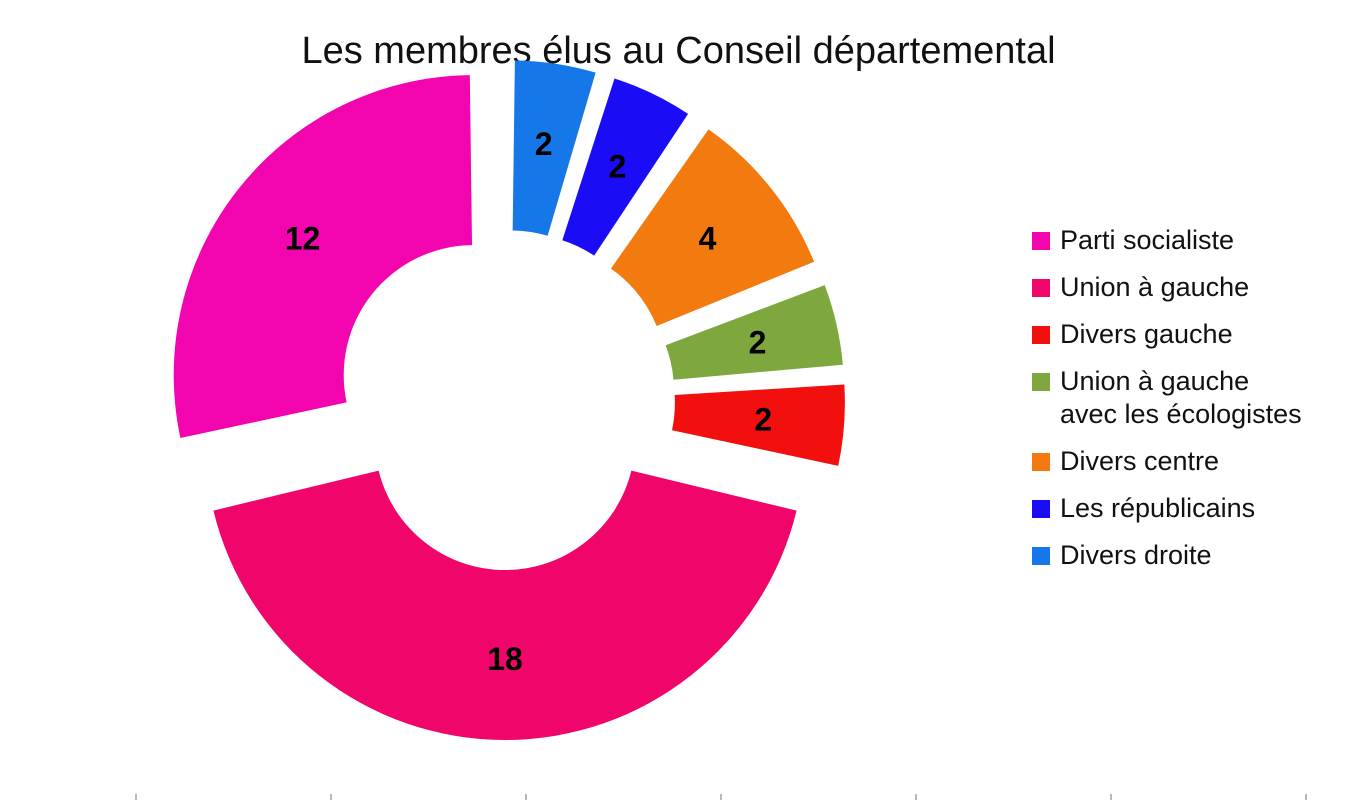 The image size is (1357, 800). I want to click on legend-label: Divers centre, so click(1140, 461).